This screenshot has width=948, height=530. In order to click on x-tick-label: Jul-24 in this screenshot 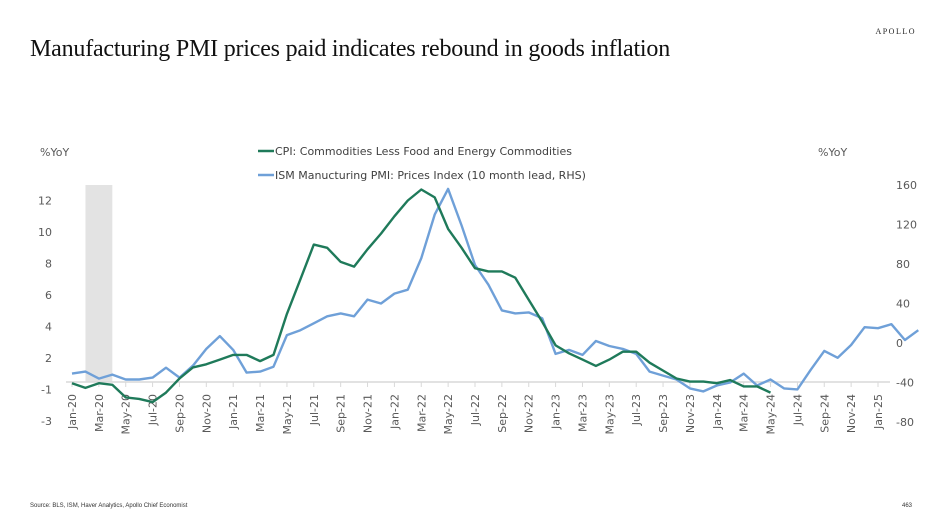, I will do `click(797, 410)`.